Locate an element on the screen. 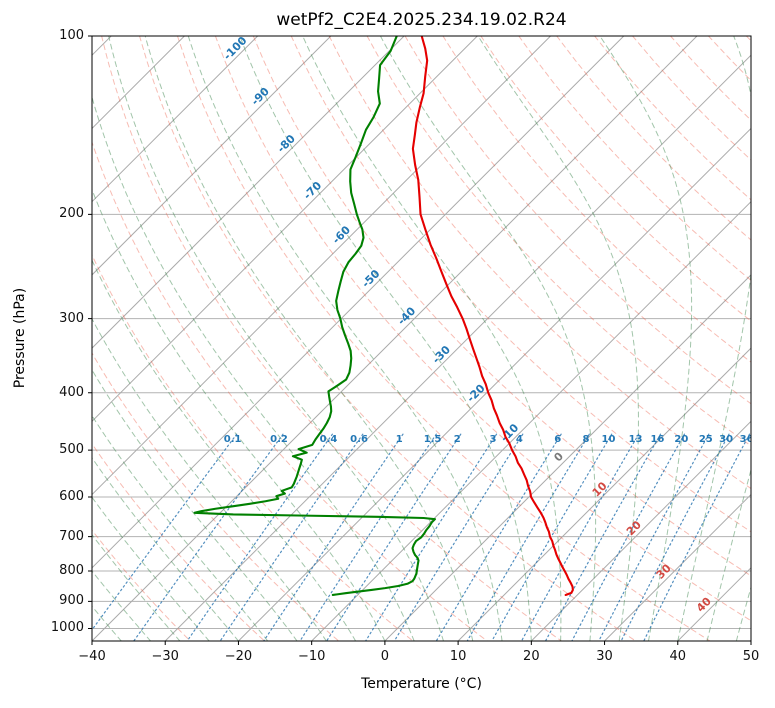 The image size is (775, 708). x-tick-label: −40 is located at coordinates (92, 656).